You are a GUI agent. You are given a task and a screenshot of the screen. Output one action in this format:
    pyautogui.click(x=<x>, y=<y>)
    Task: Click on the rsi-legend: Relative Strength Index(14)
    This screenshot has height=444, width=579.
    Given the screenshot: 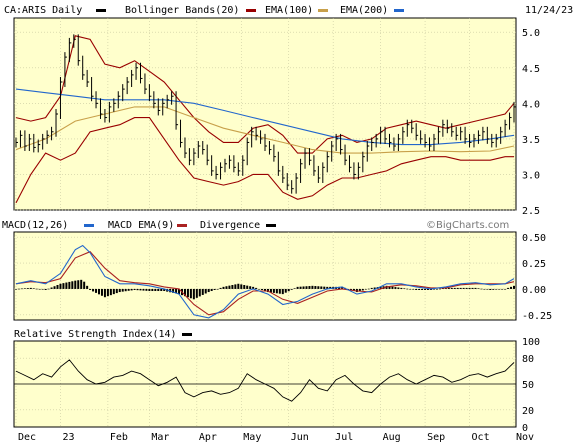 What is the action you would take?
    pyautogui.click(x=103, y=334)
    